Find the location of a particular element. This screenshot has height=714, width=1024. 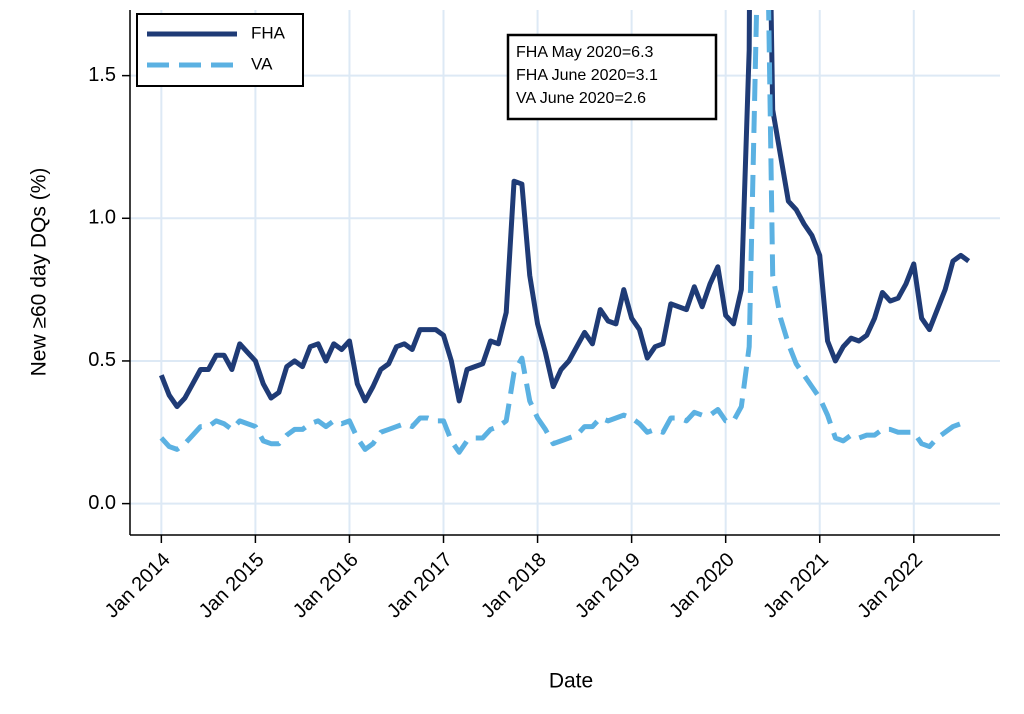

x-tick-label: Jan 2022 is located at coordinates (890, 586).